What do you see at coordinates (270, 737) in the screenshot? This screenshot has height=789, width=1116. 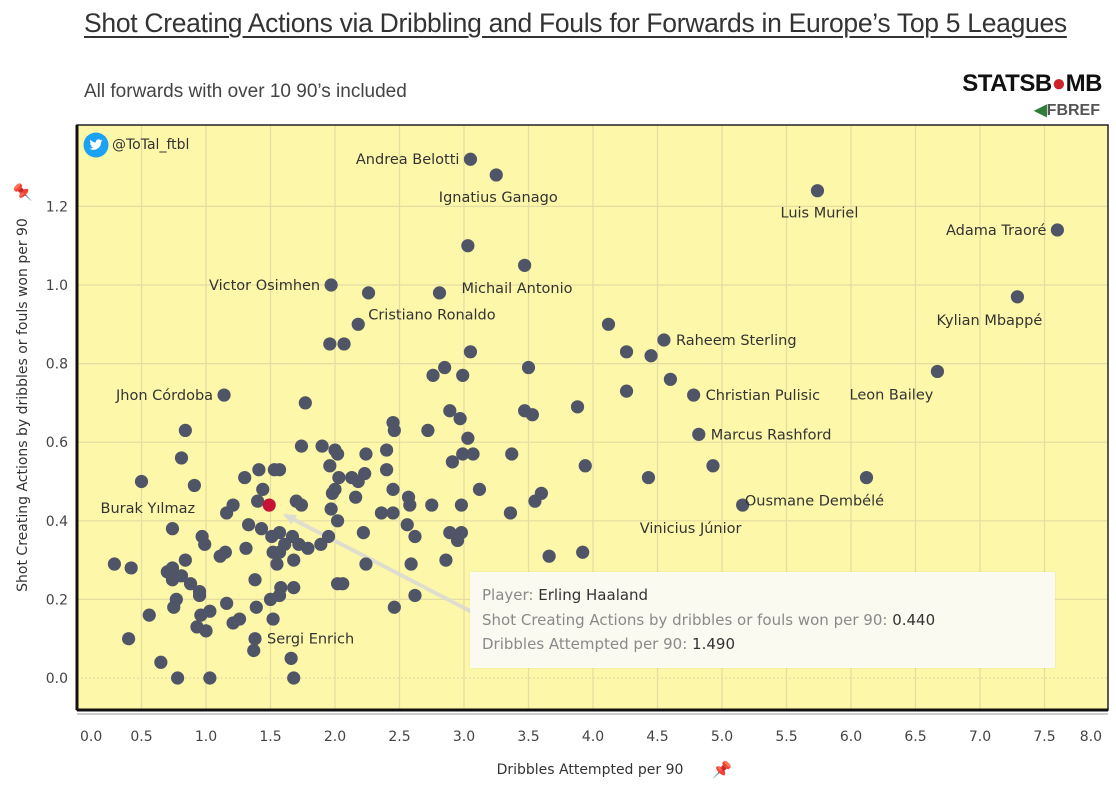 I see `x-tick-label: 1.5` at bounding box center [270, 737].